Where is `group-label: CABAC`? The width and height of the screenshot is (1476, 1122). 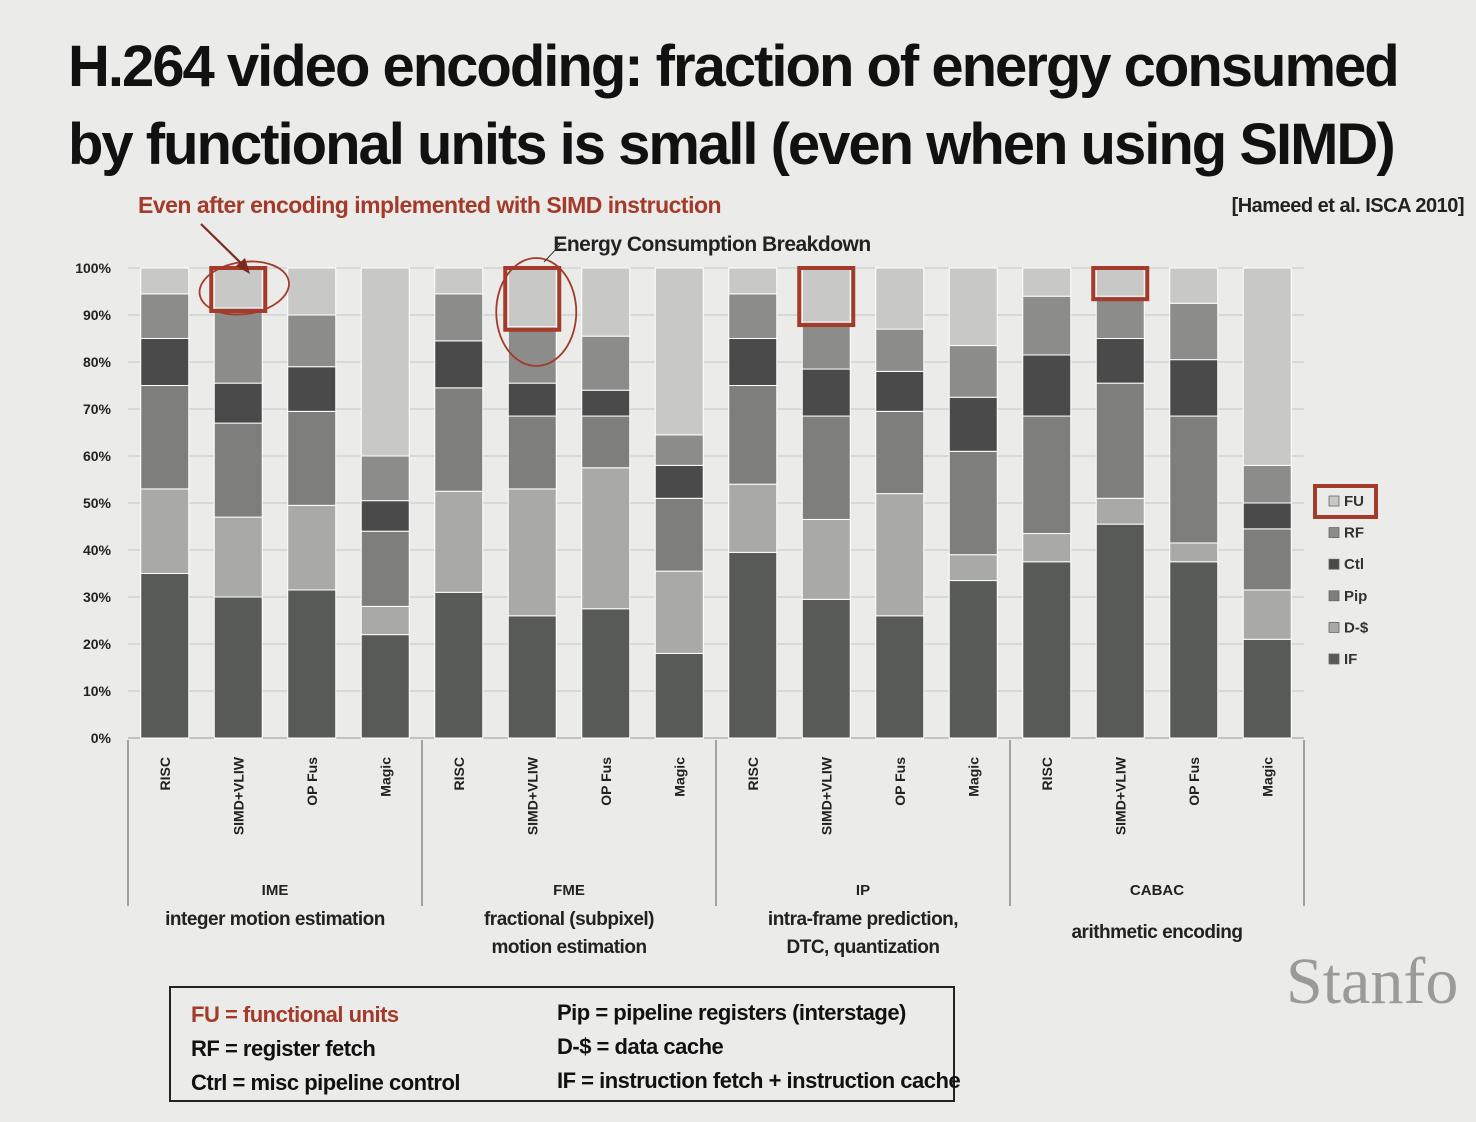
group-label: CABAC is located at coordinates (1157, 890).